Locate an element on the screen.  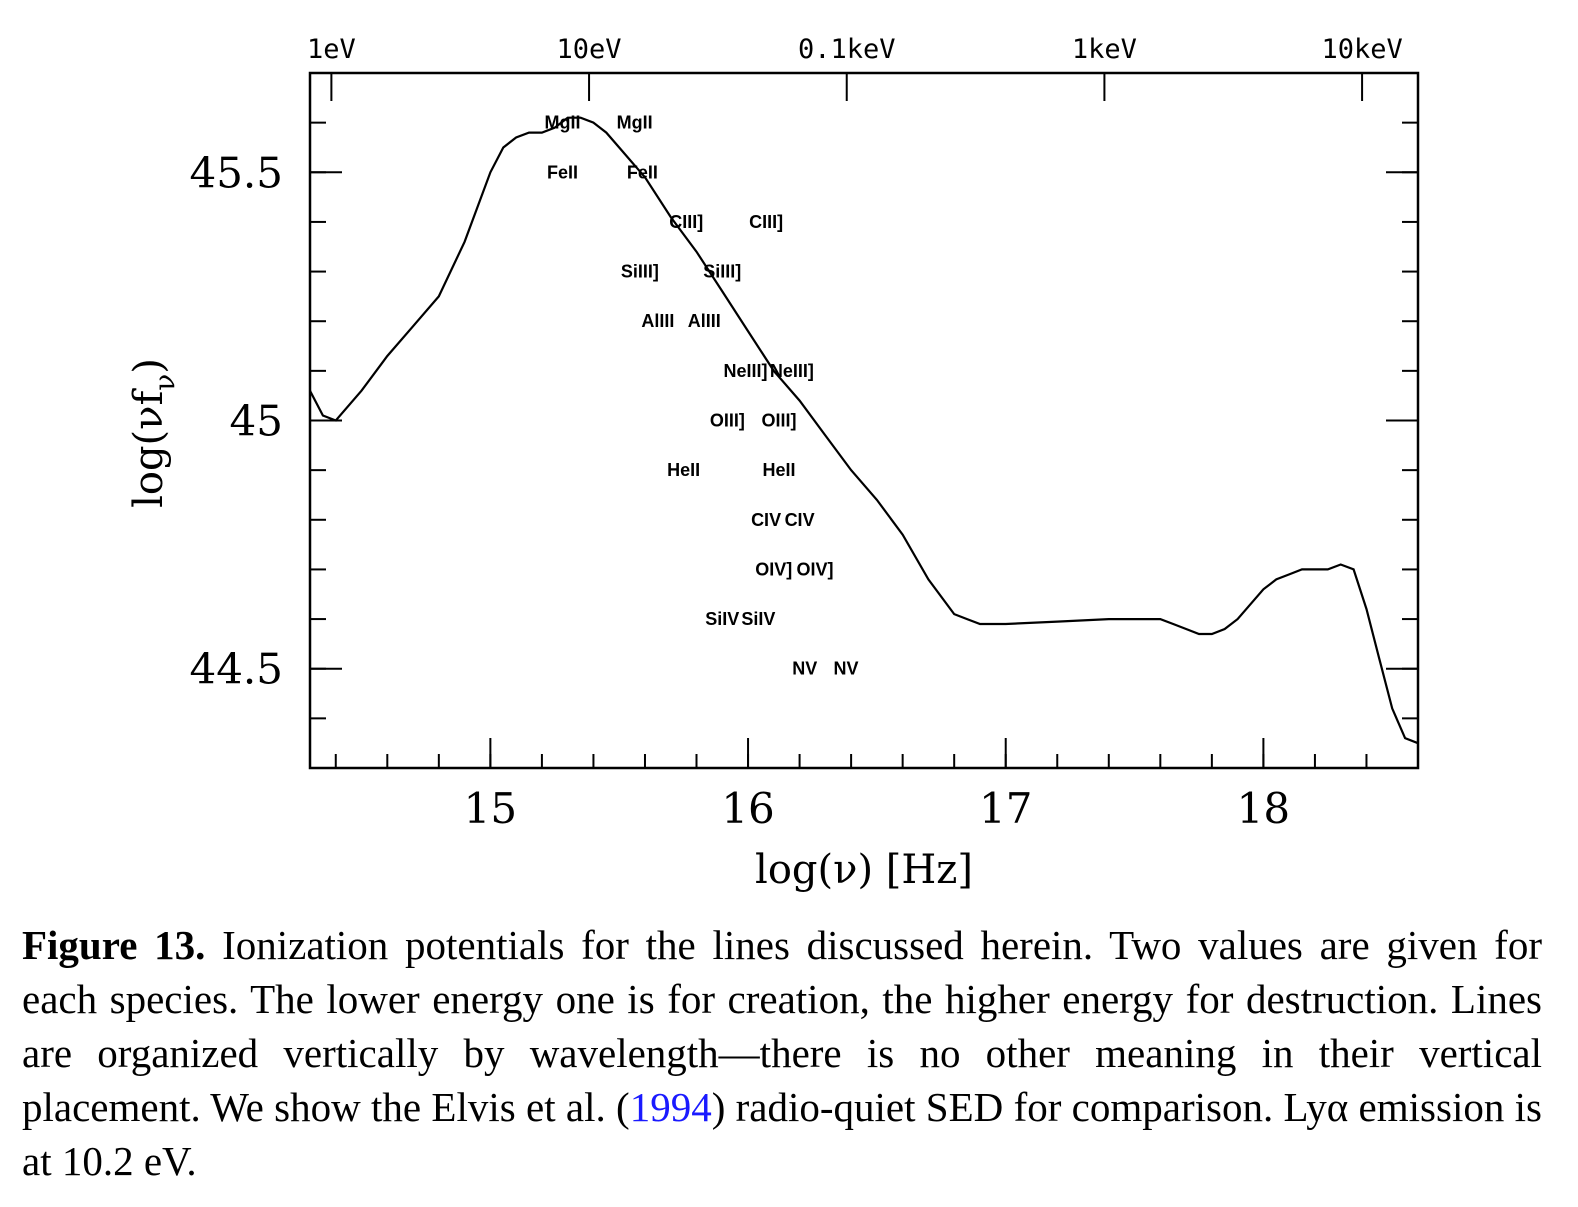
top-energy-label: 1keV is located at coordinates (1104, 49).